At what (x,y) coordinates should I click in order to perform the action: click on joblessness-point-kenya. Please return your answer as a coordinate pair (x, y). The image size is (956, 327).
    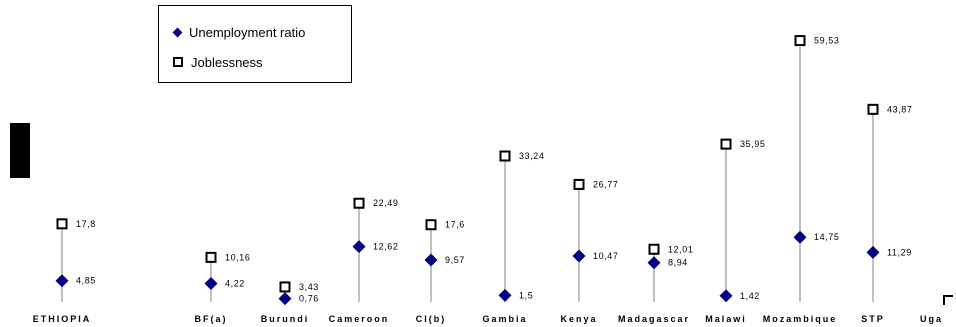
    Looking at the image, I should click on (579, 184).